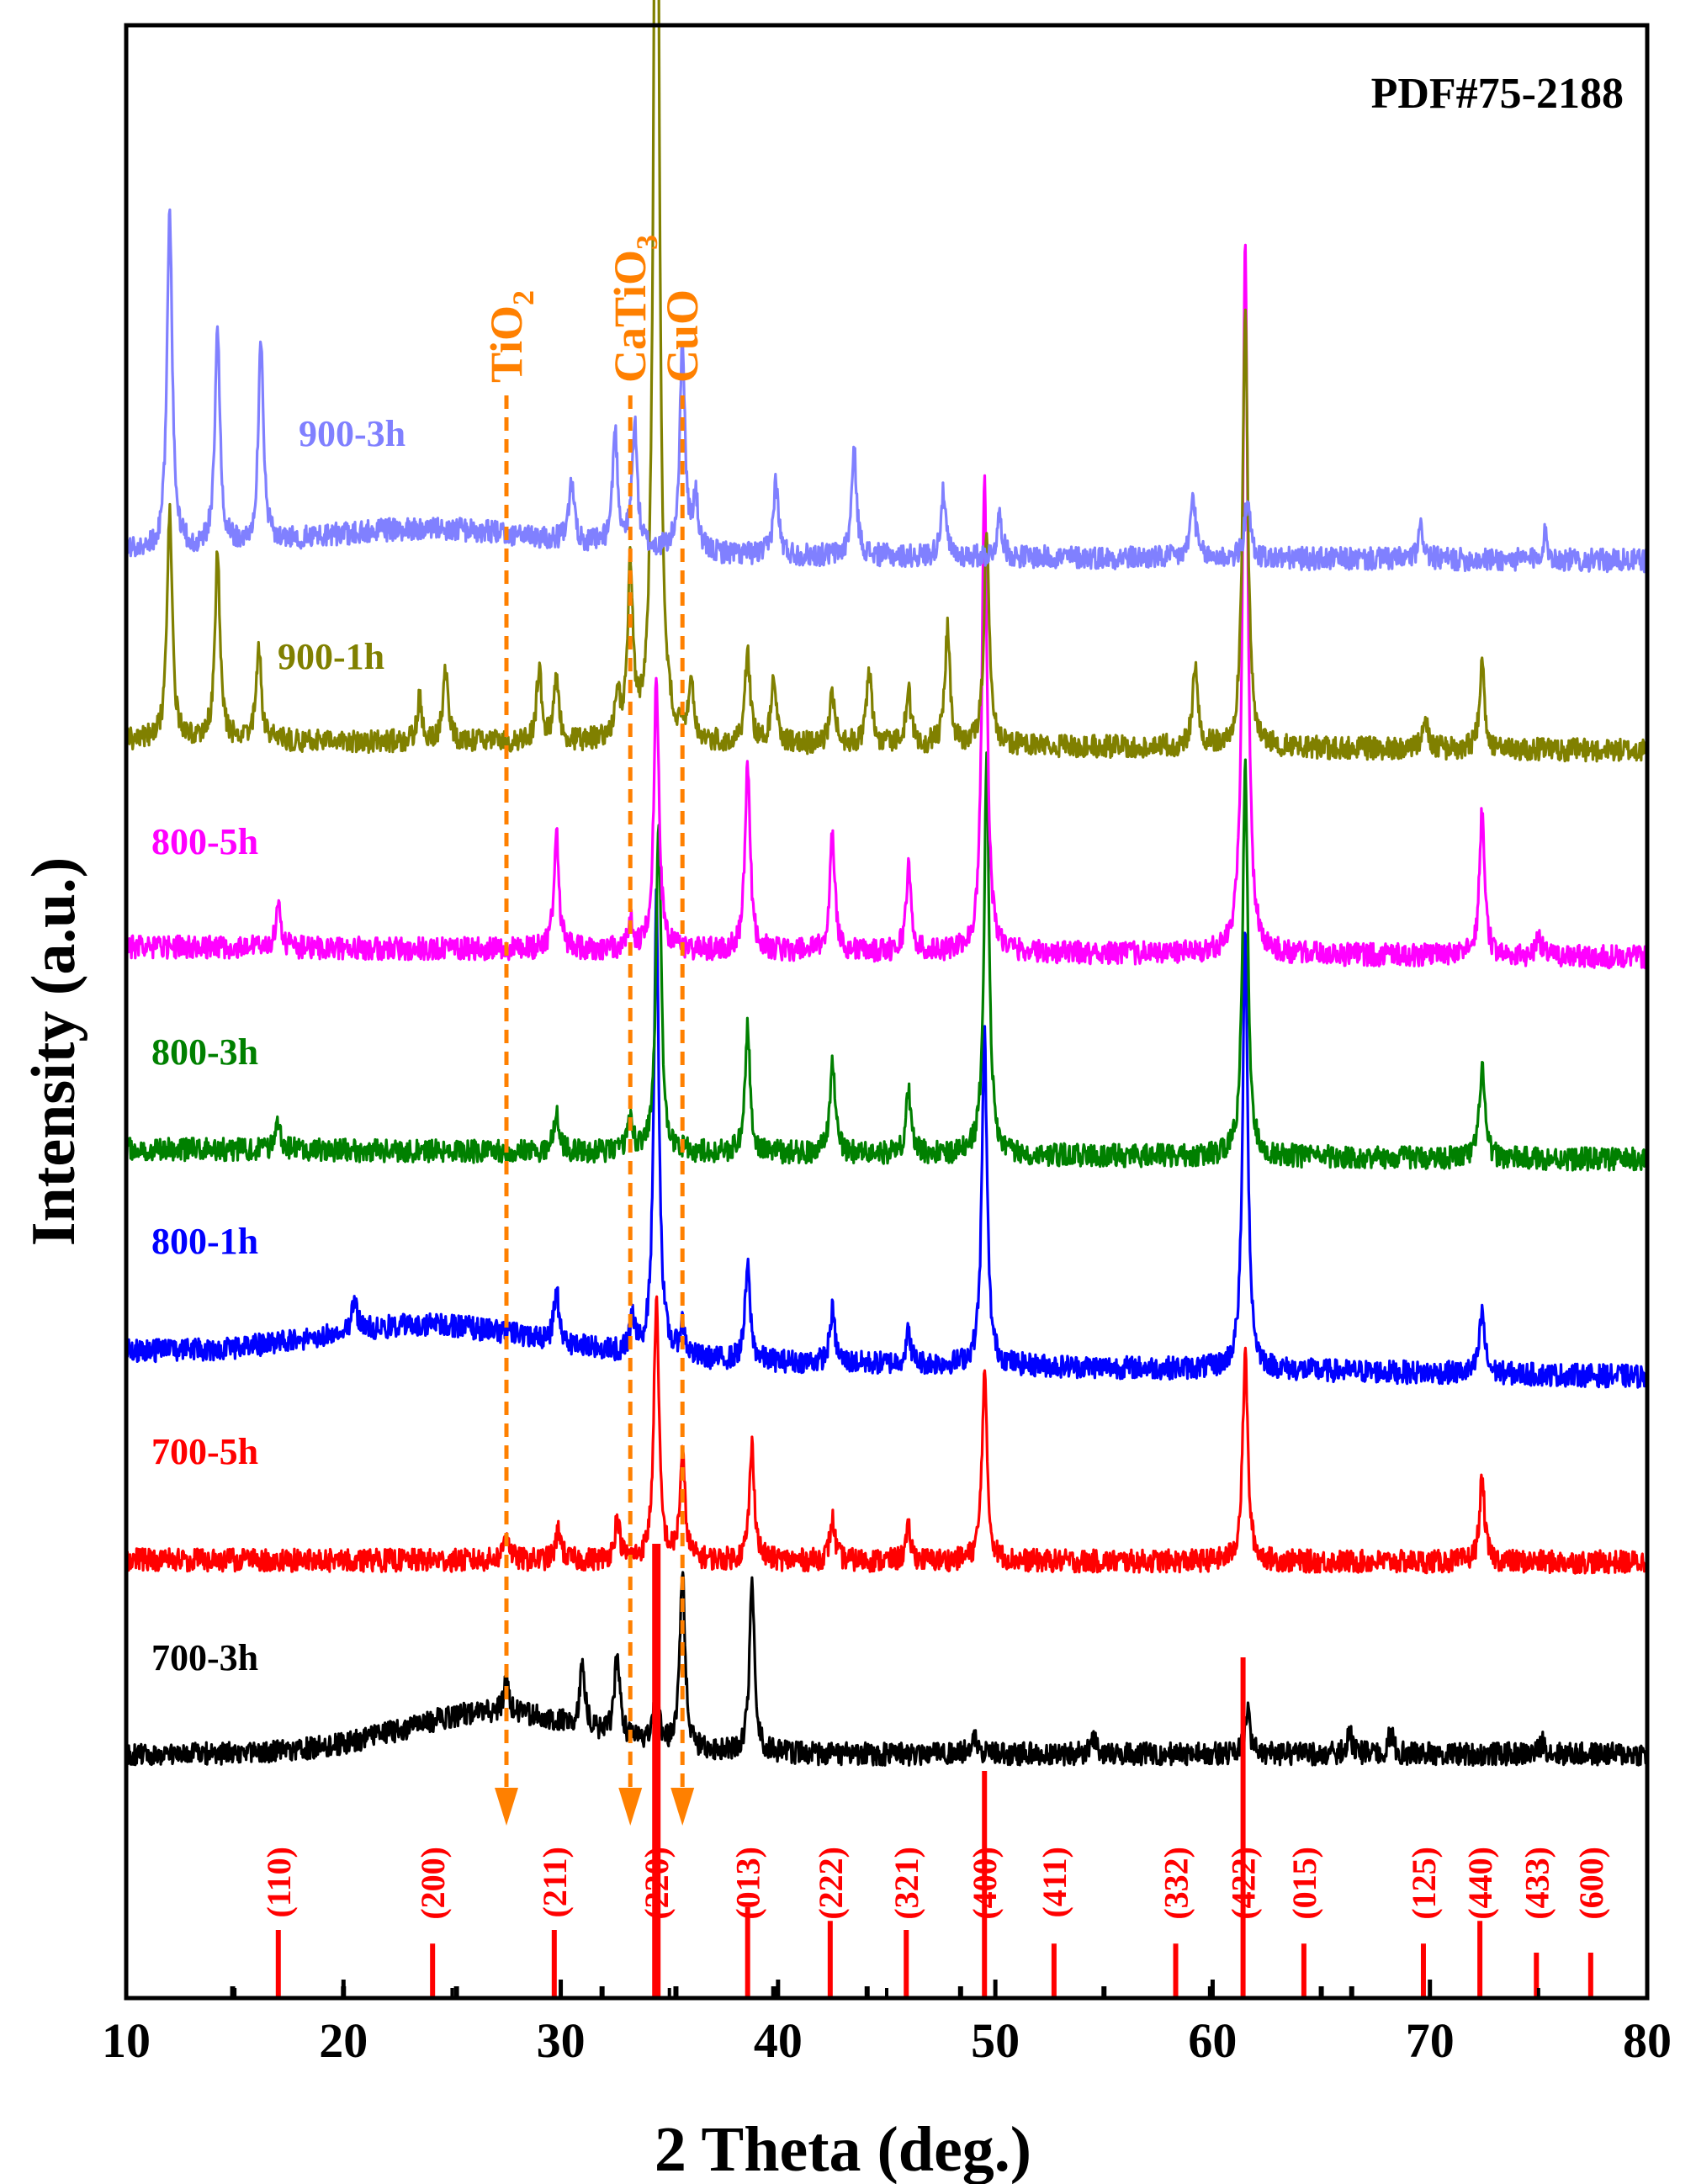 The width and height of the screenshot is (1696, 2184). Describe the element at coordinates (1424, 1883) in the screenshot. I see `reference-hkl-label: (125)` at that location.